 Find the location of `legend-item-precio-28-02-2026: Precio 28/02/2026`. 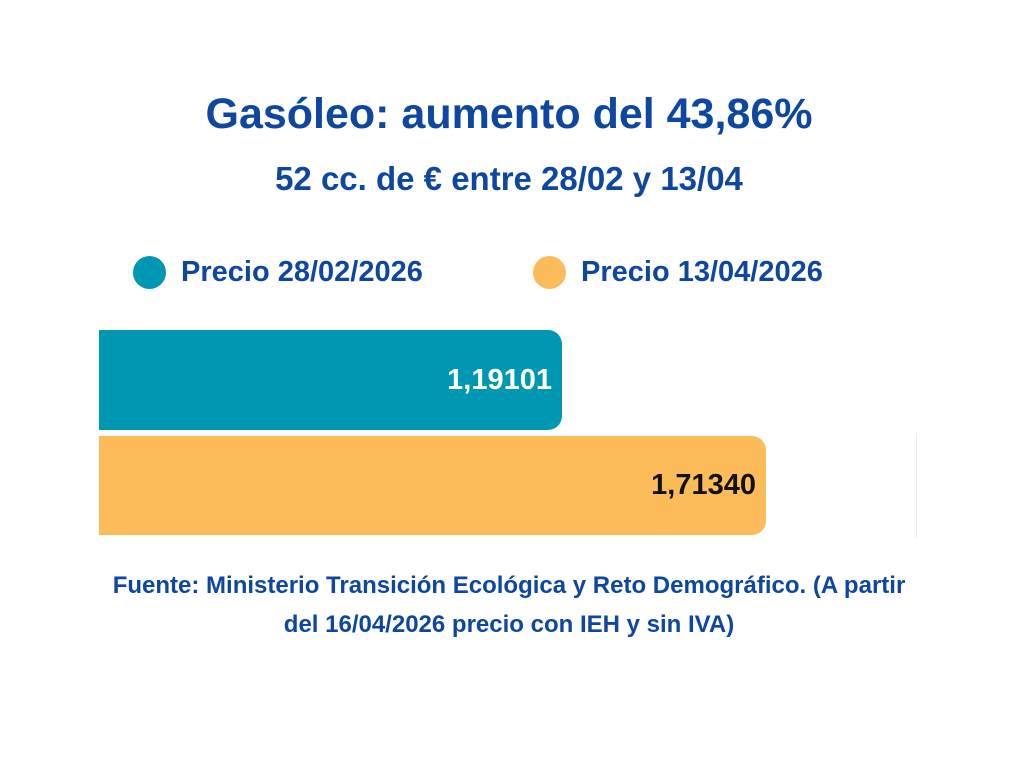

legend-item-precio-28-02-2026: Precio 28/02/2026 is located at coordinates (278, 272).